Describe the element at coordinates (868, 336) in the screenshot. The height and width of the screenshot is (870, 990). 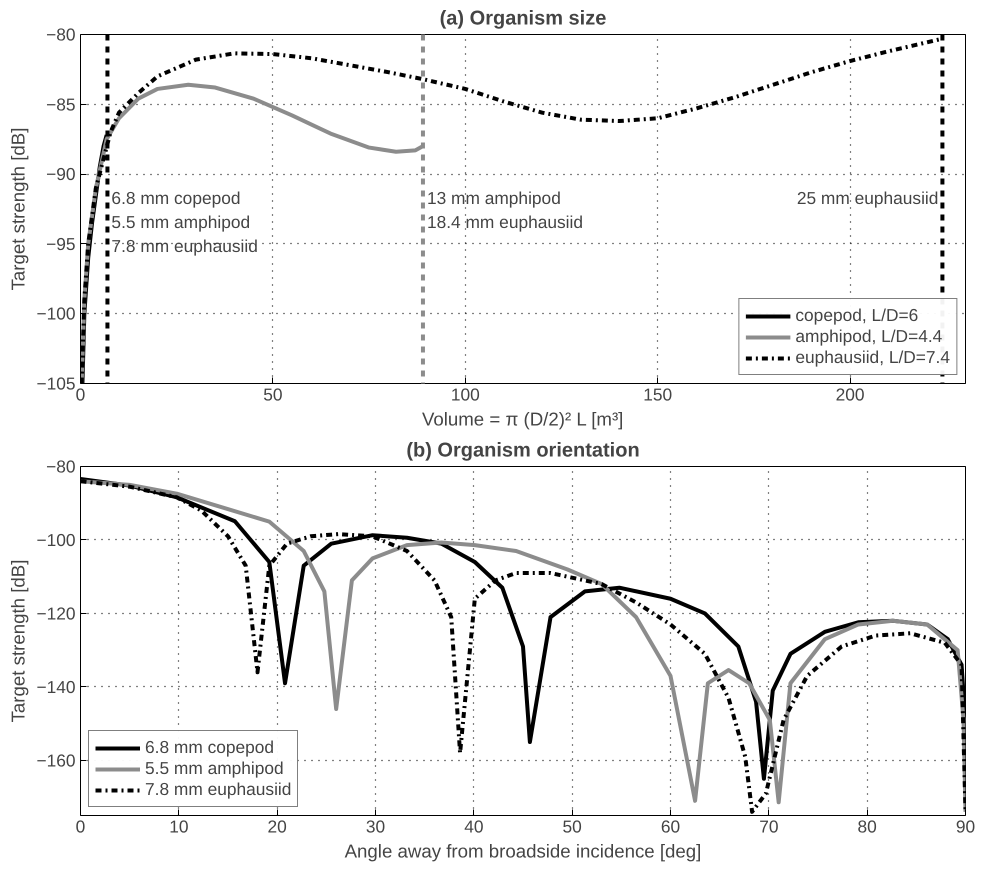
I see `legend-label: amphipod, L/D=4.4` at that location.